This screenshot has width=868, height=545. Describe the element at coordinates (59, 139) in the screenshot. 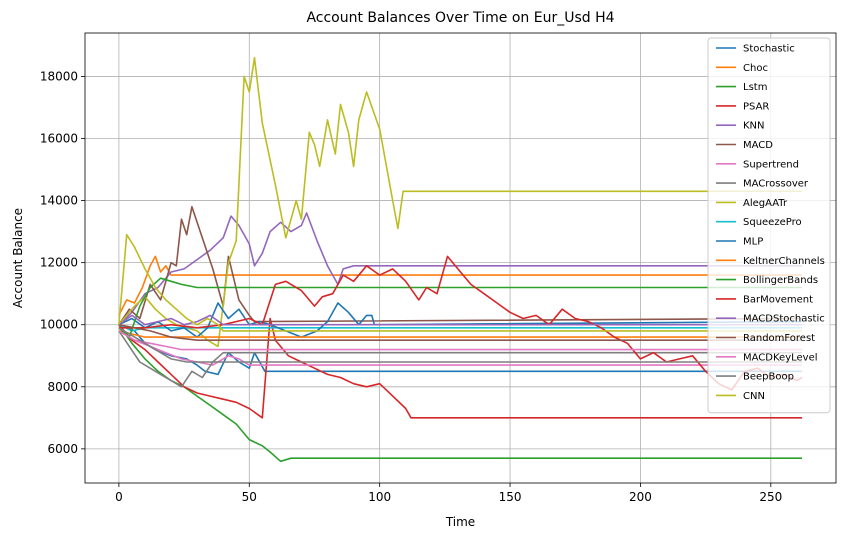

I see `y-tick-label: 16000` at that location.